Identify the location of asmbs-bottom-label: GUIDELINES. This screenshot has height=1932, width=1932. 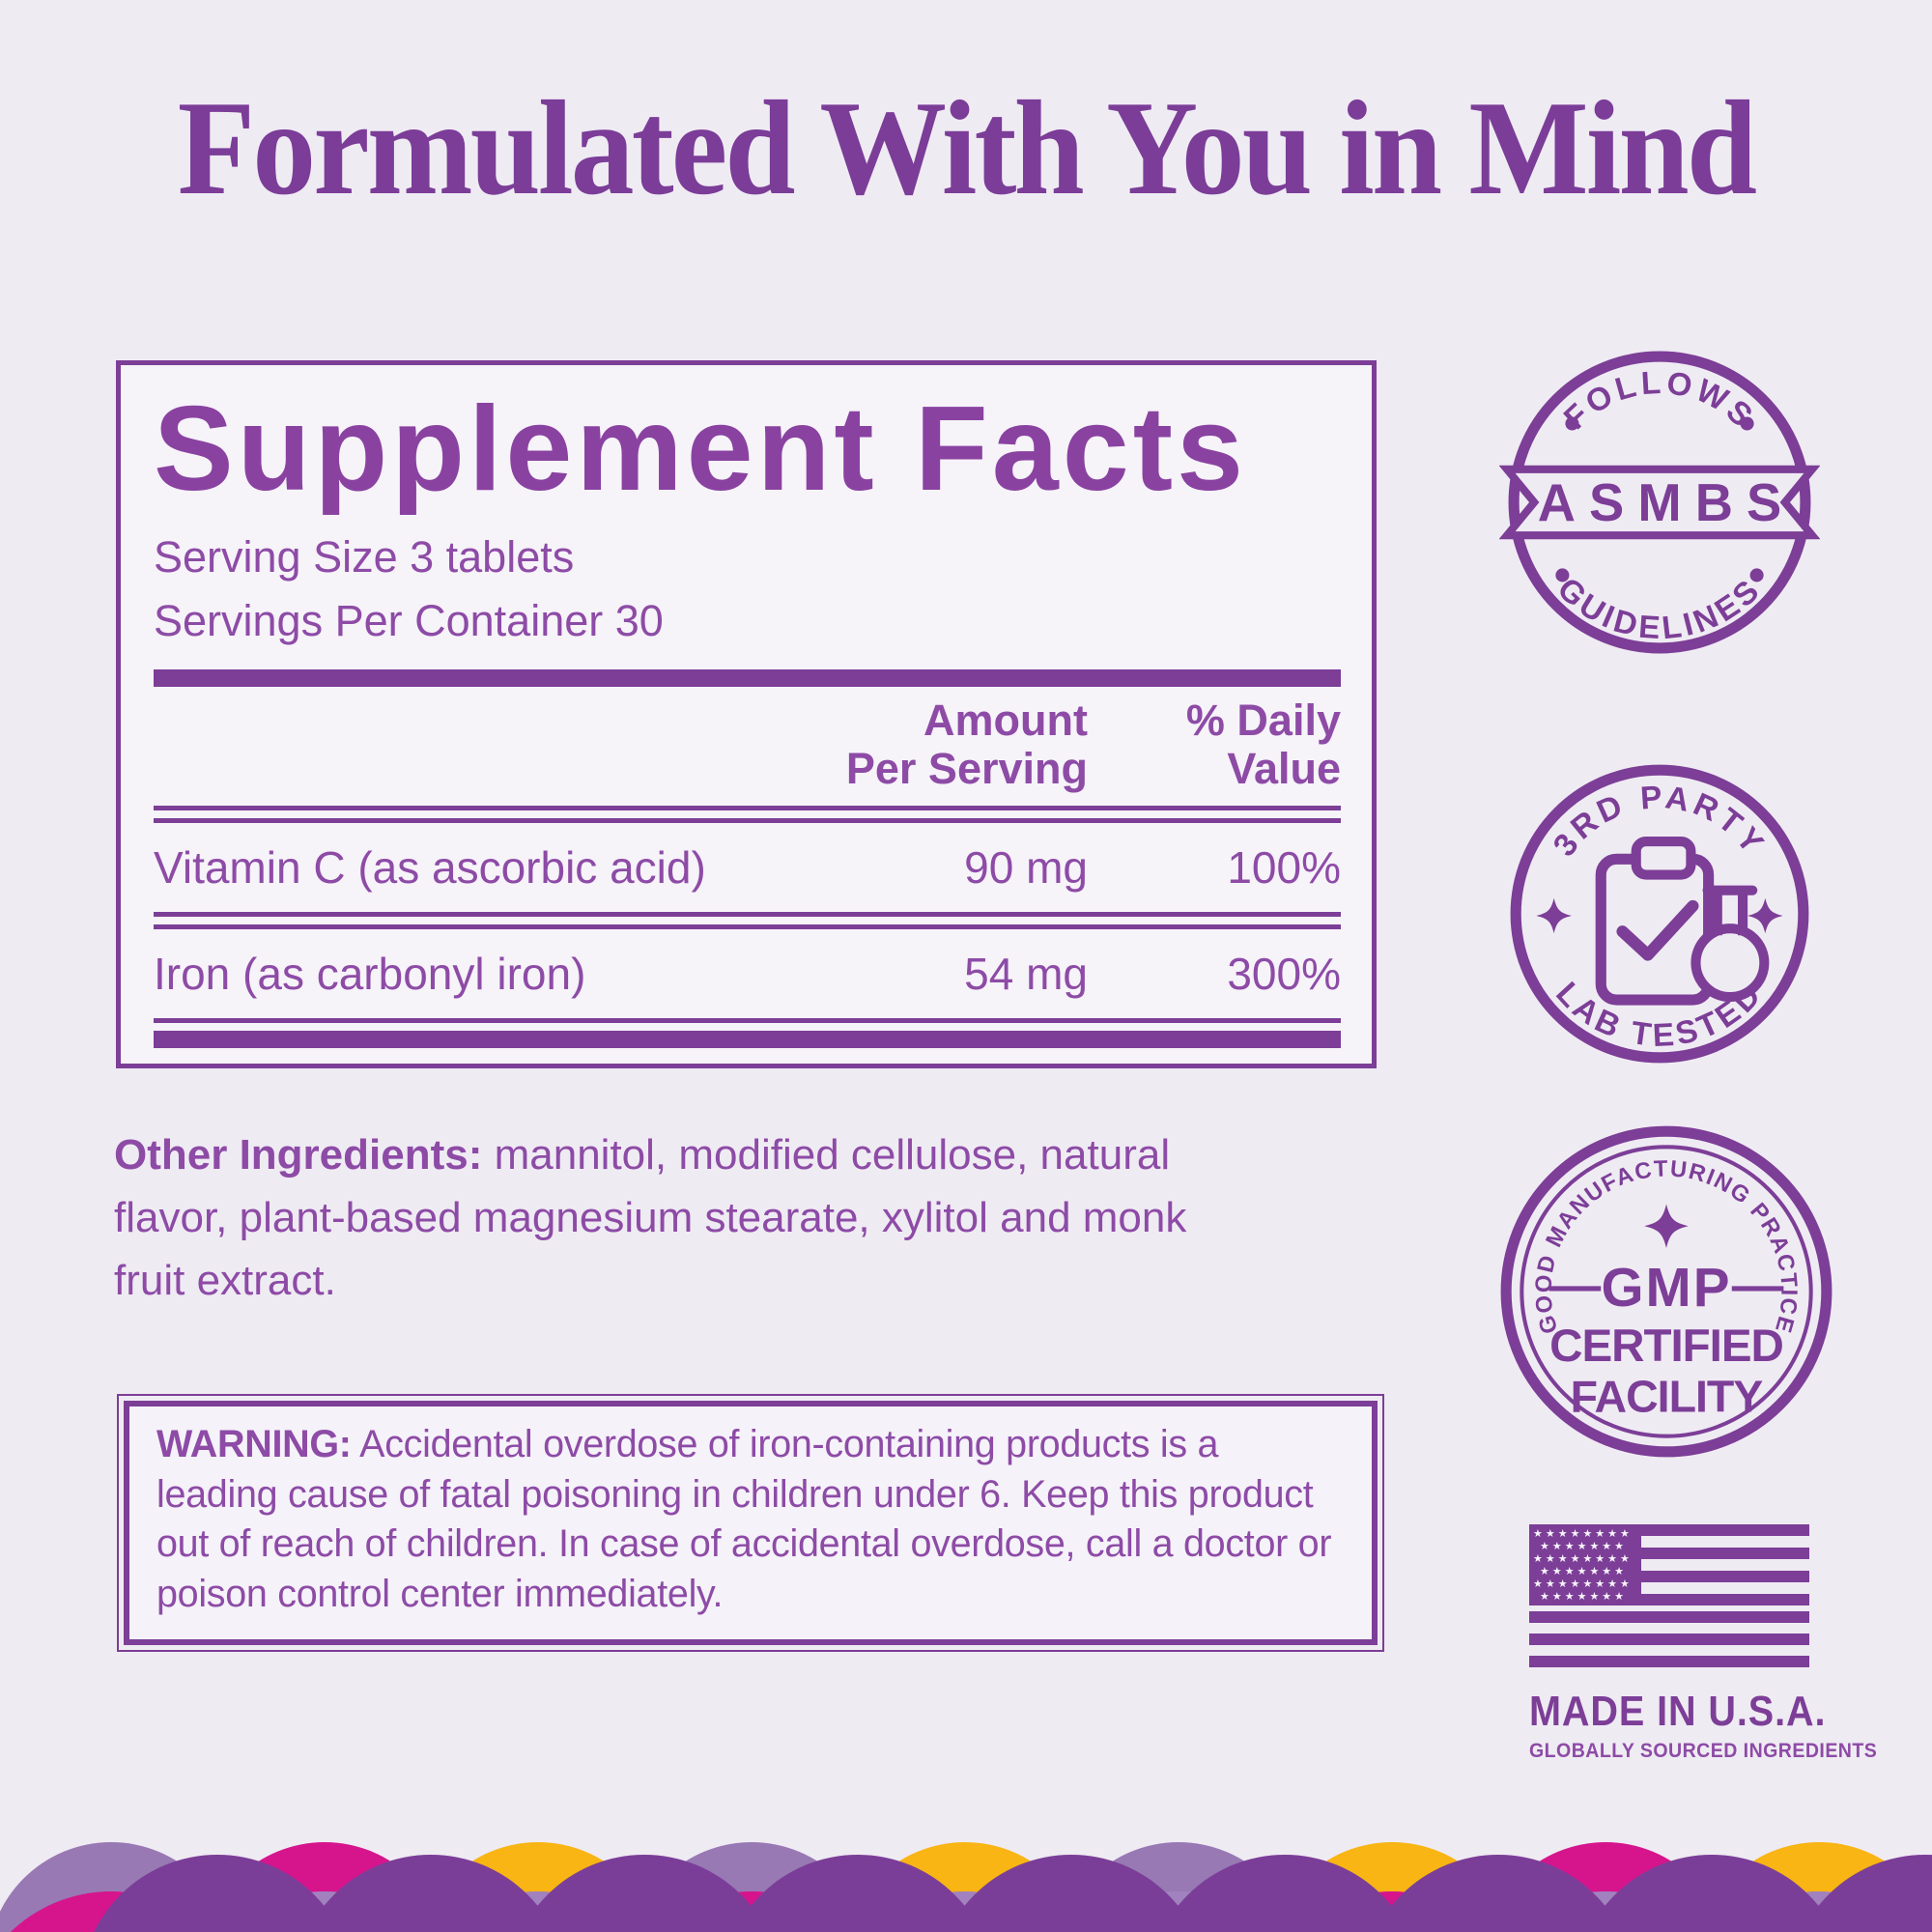
(1657, 608).